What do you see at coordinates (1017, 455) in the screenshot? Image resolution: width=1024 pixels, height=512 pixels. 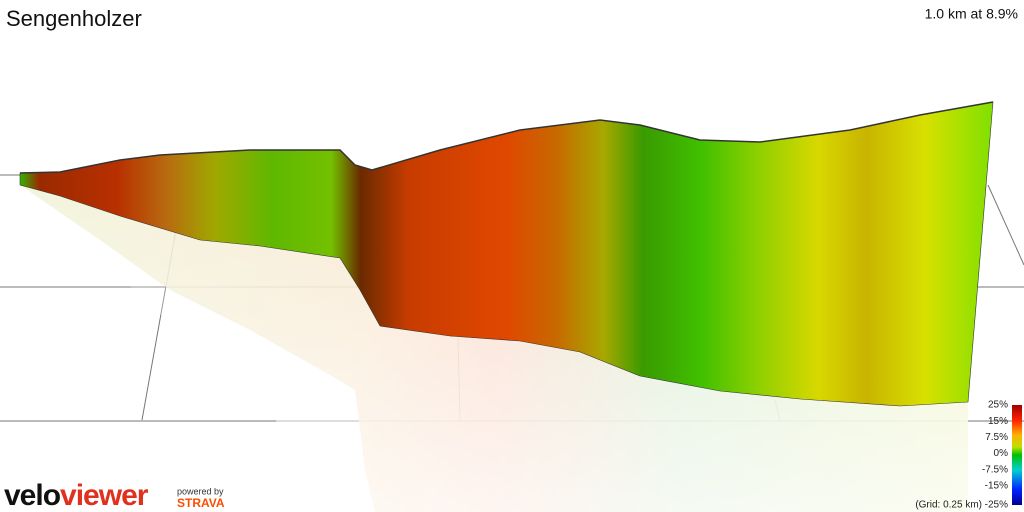 I see `legend-color-bar` at bounding box center [1017, 455].